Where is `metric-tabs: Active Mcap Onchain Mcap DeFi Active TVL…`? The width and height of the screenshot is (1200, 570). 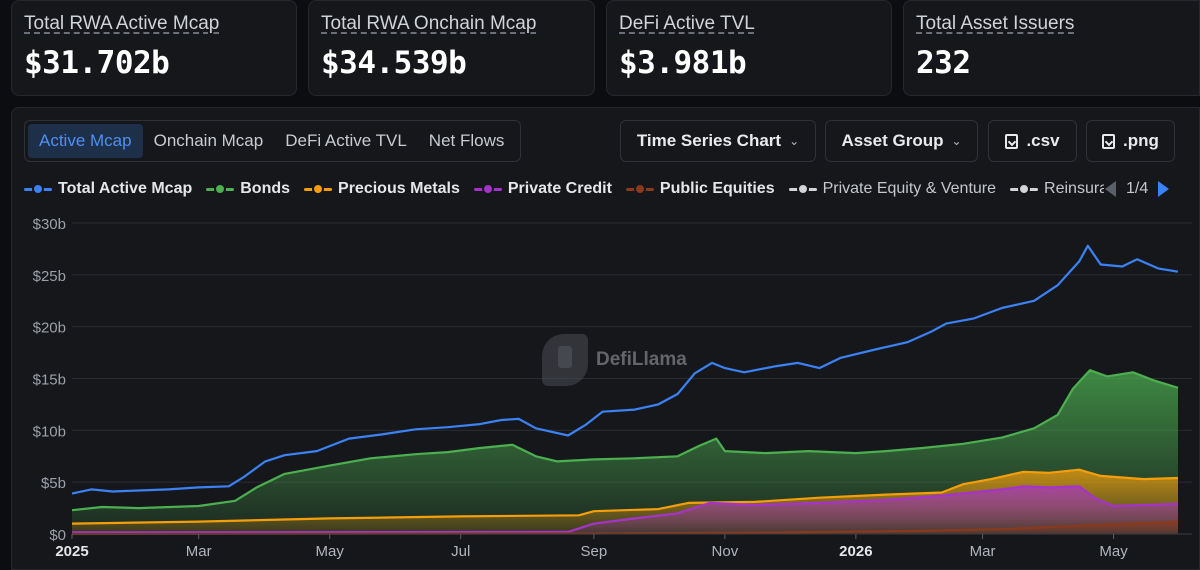
metric-tabs: Active Mcap Onchain Mcap DeFi Active TVL… is located at coordinates (272, 141).